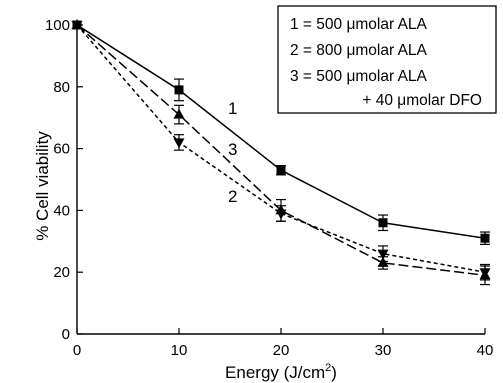 The image size is (503, 383). What do you see at coordinates (61, 272) in the screenshot?
I see `y-tick-label: 20` at bounding box center [61, 272].